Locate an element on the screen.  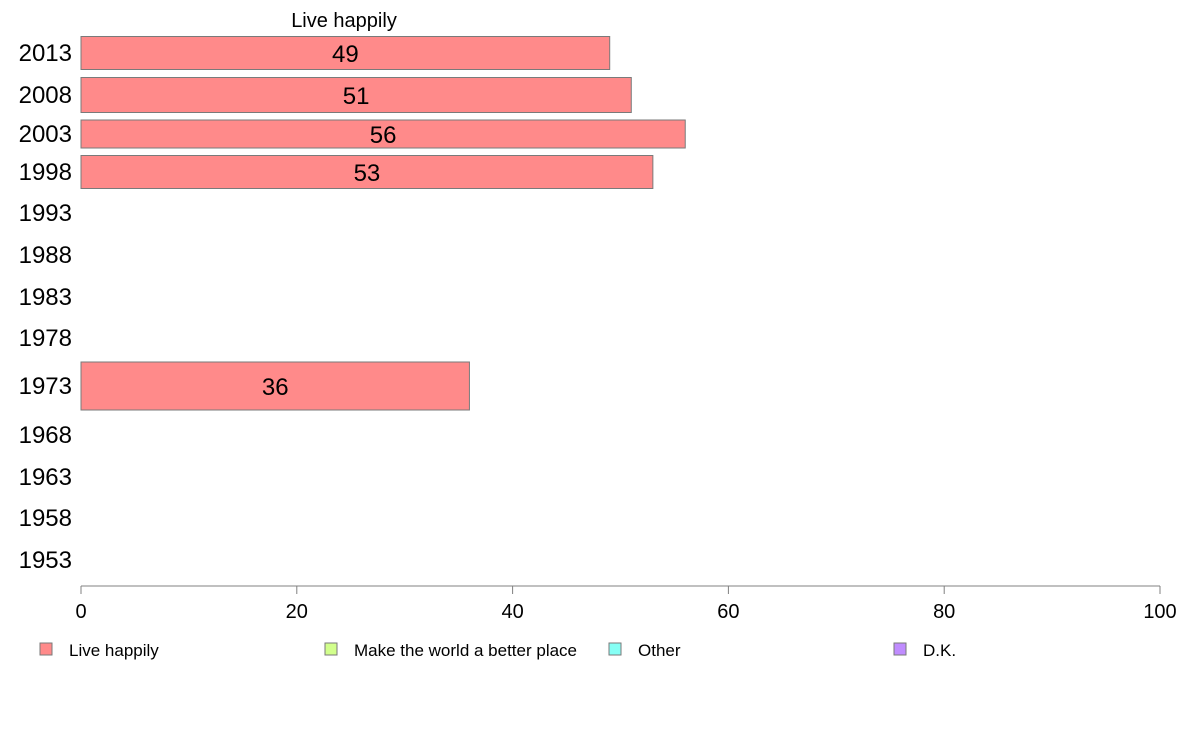
x-tick-label: 40 is located at coordinates (512, 612).